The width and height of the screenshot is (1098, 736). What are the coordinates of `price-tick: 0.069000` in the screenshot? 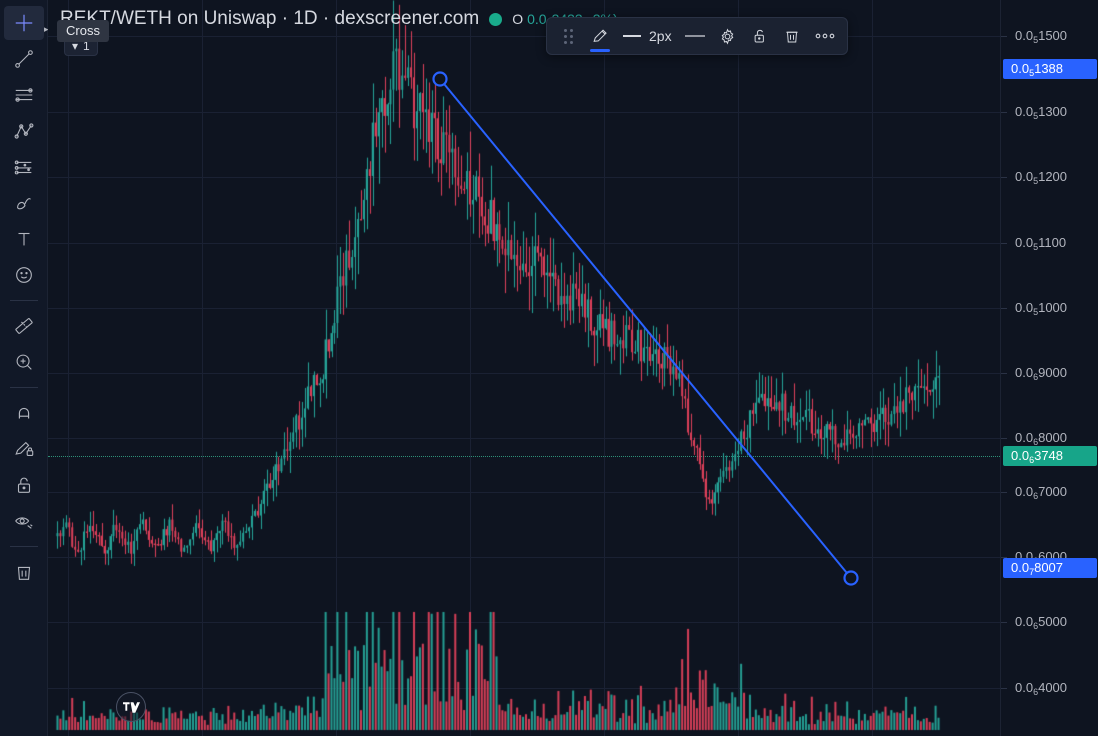 It's located at (1049, 373).